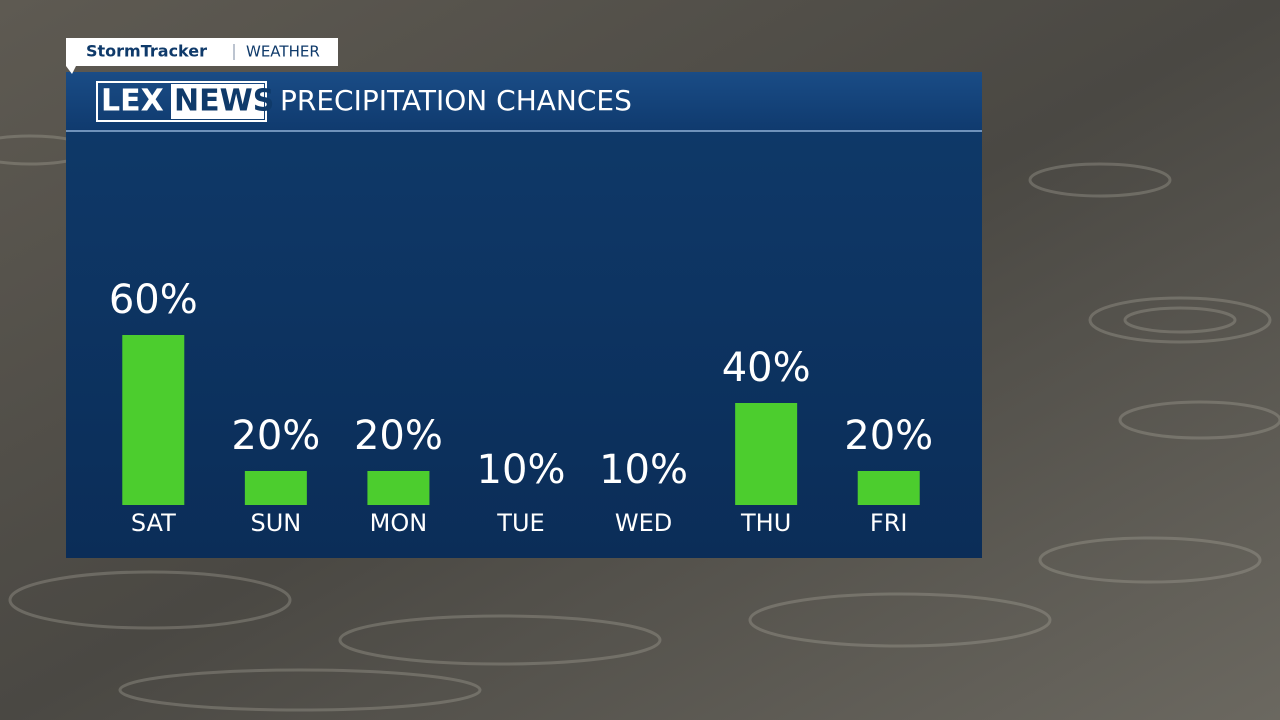 This screenshot has height=720, width=1280. Describe the element at coordinates (766, 368) in the screenshot. I see `value-label: 40%` at that location.